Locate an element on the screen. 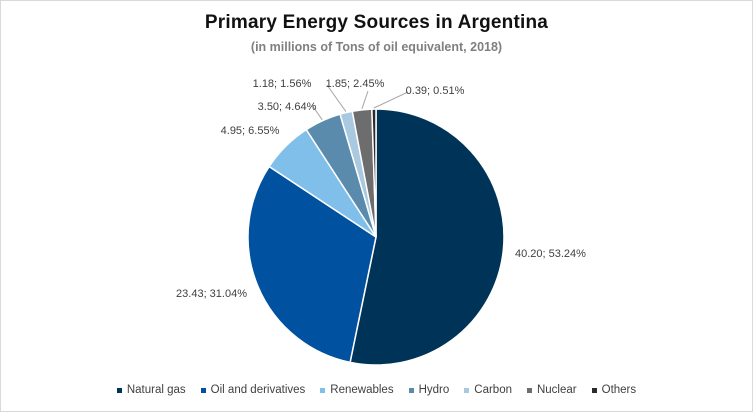 The height and width of the screenshot is (412, 753). legend-label: Renewables is located at coordinates (362, 390).